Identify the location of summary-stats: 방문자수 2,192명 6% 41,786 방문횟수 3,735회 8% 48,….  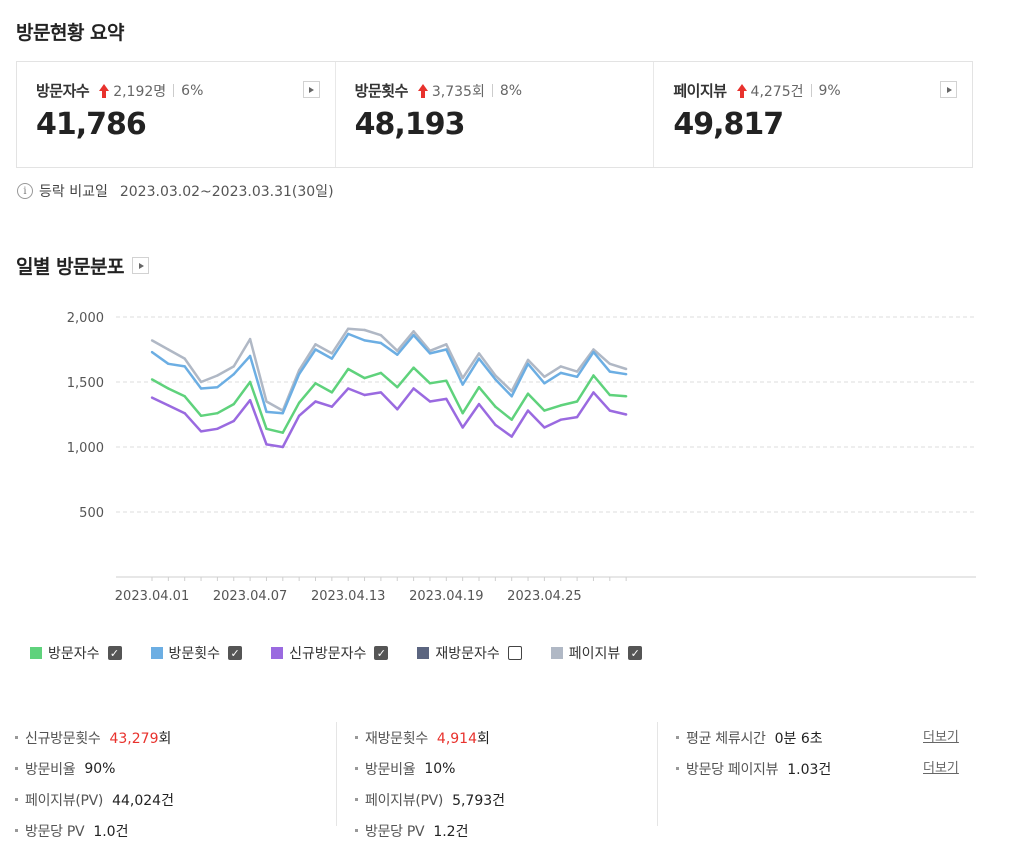
(494, 114).